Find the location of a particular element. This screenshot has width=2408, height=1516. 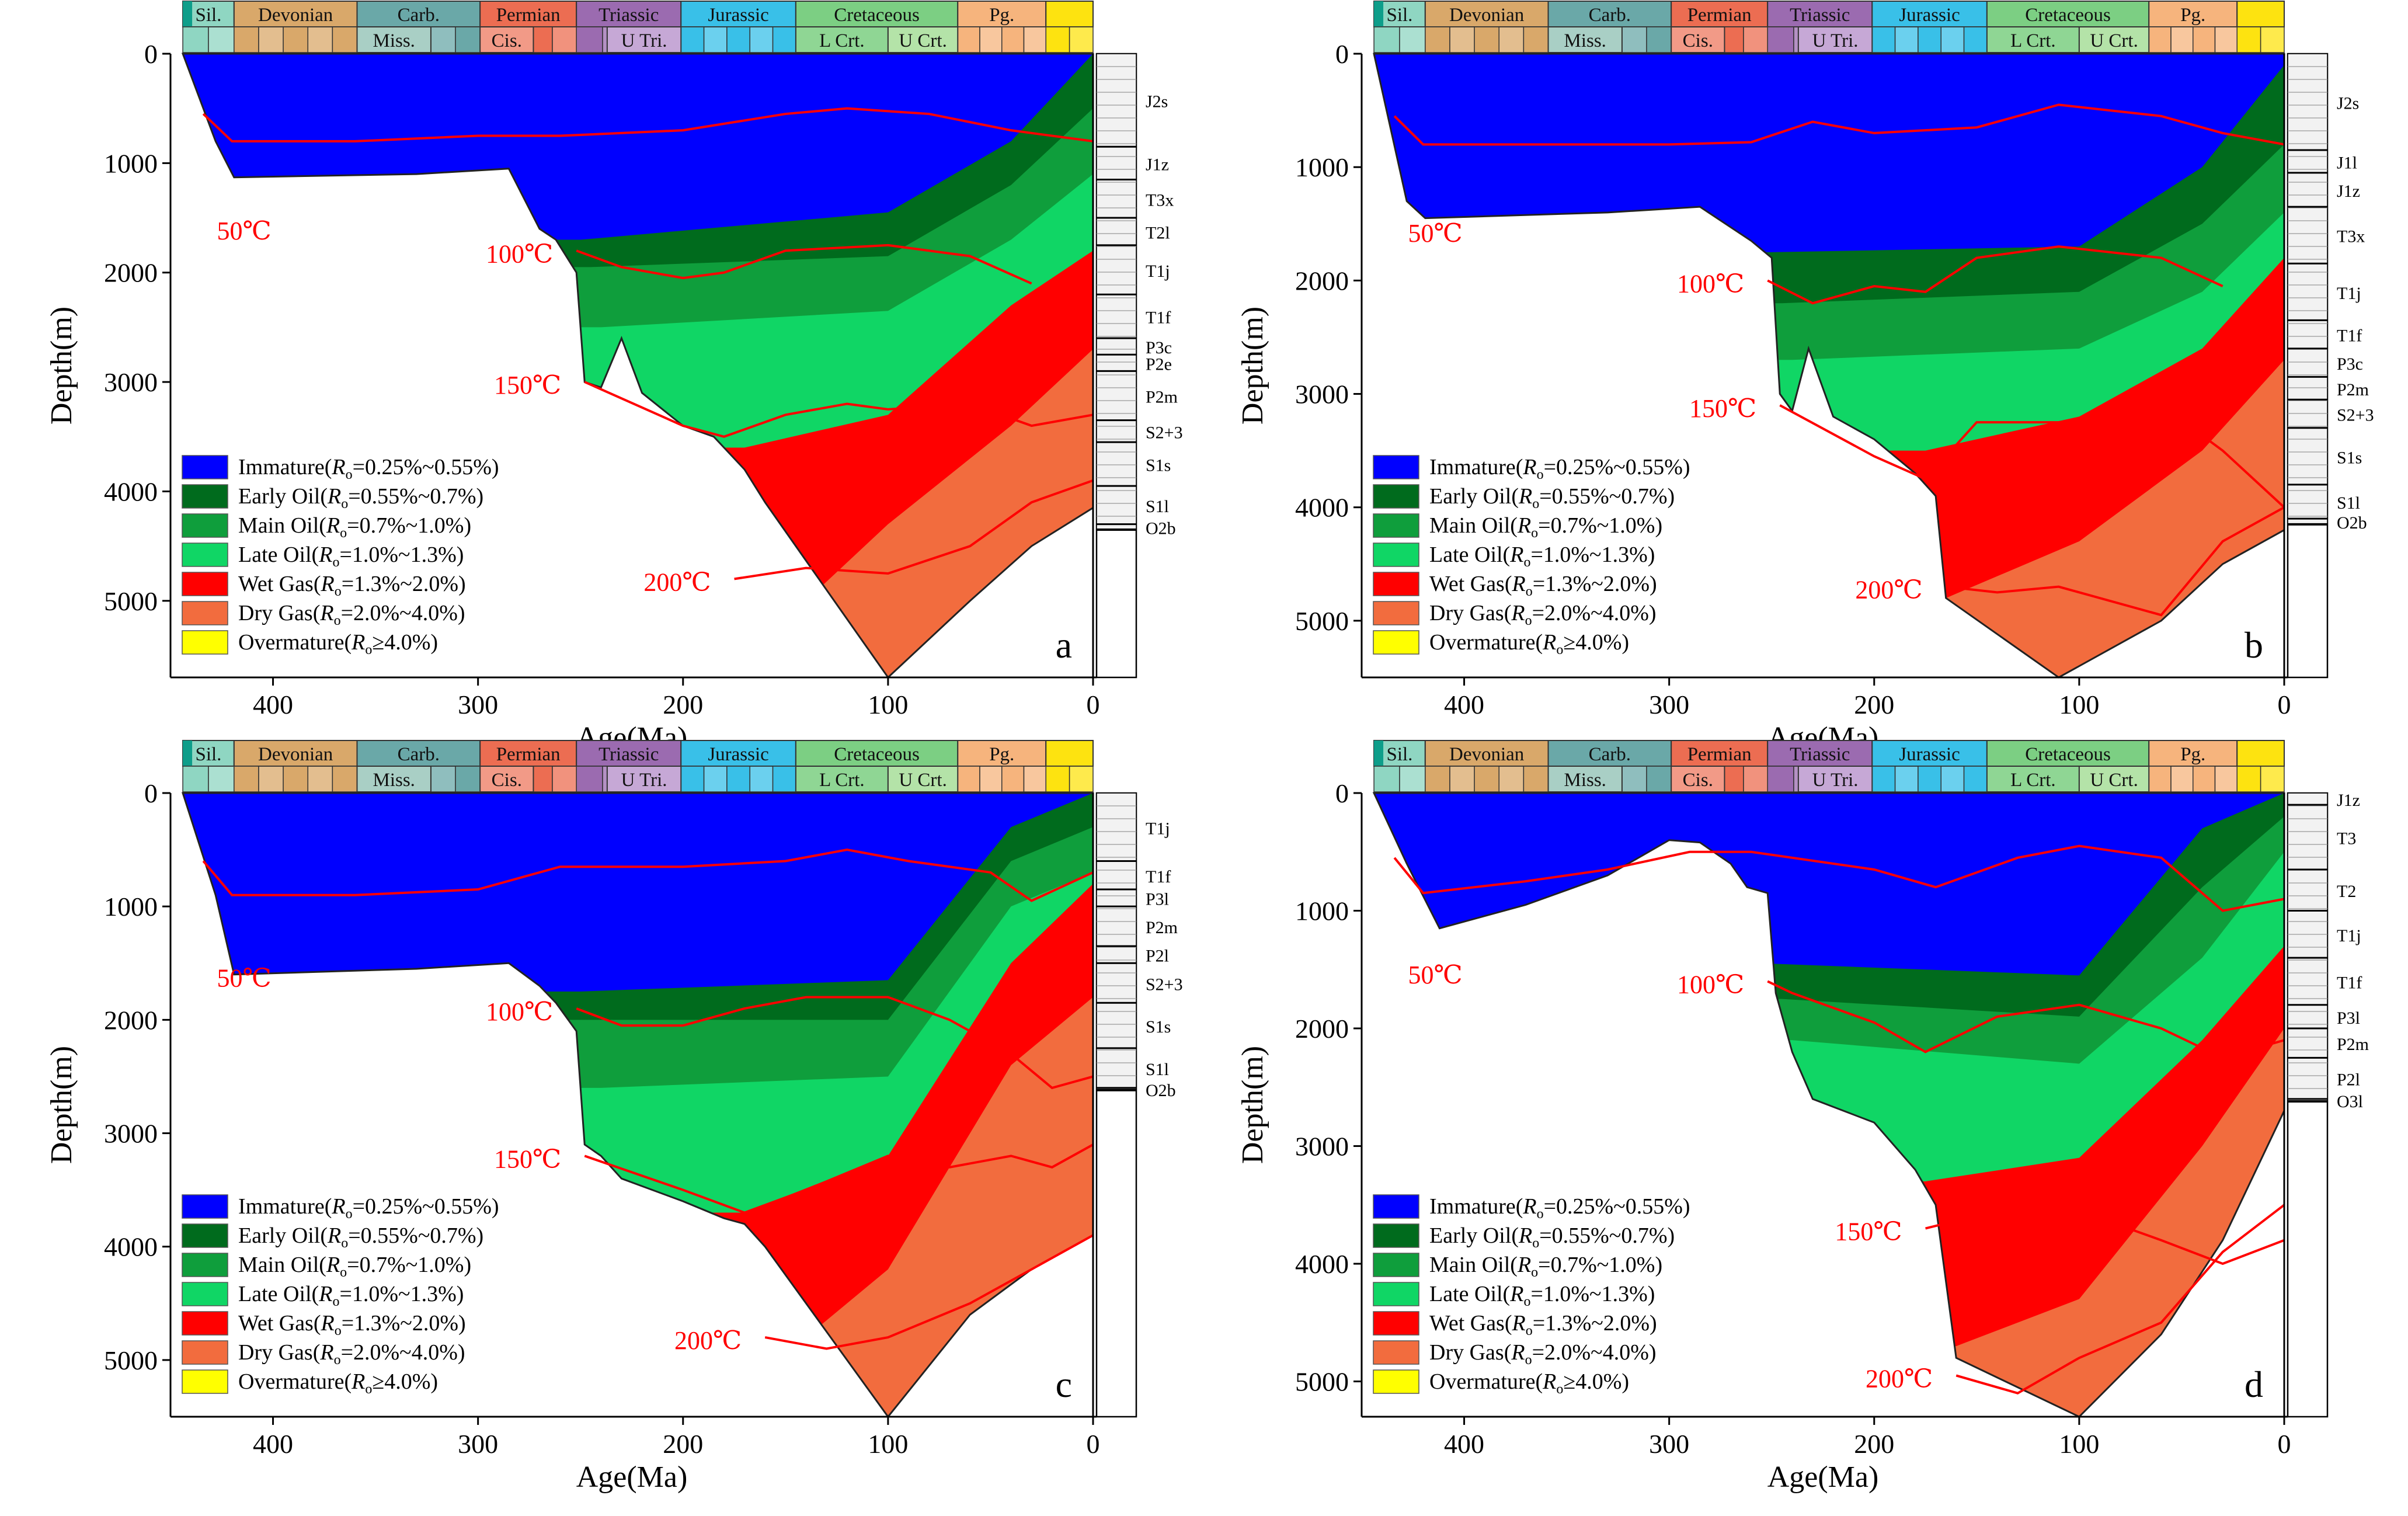

legend-label: Main Oil(Ro=0.7%~1.0%) is located at coordinates (1545, 527).